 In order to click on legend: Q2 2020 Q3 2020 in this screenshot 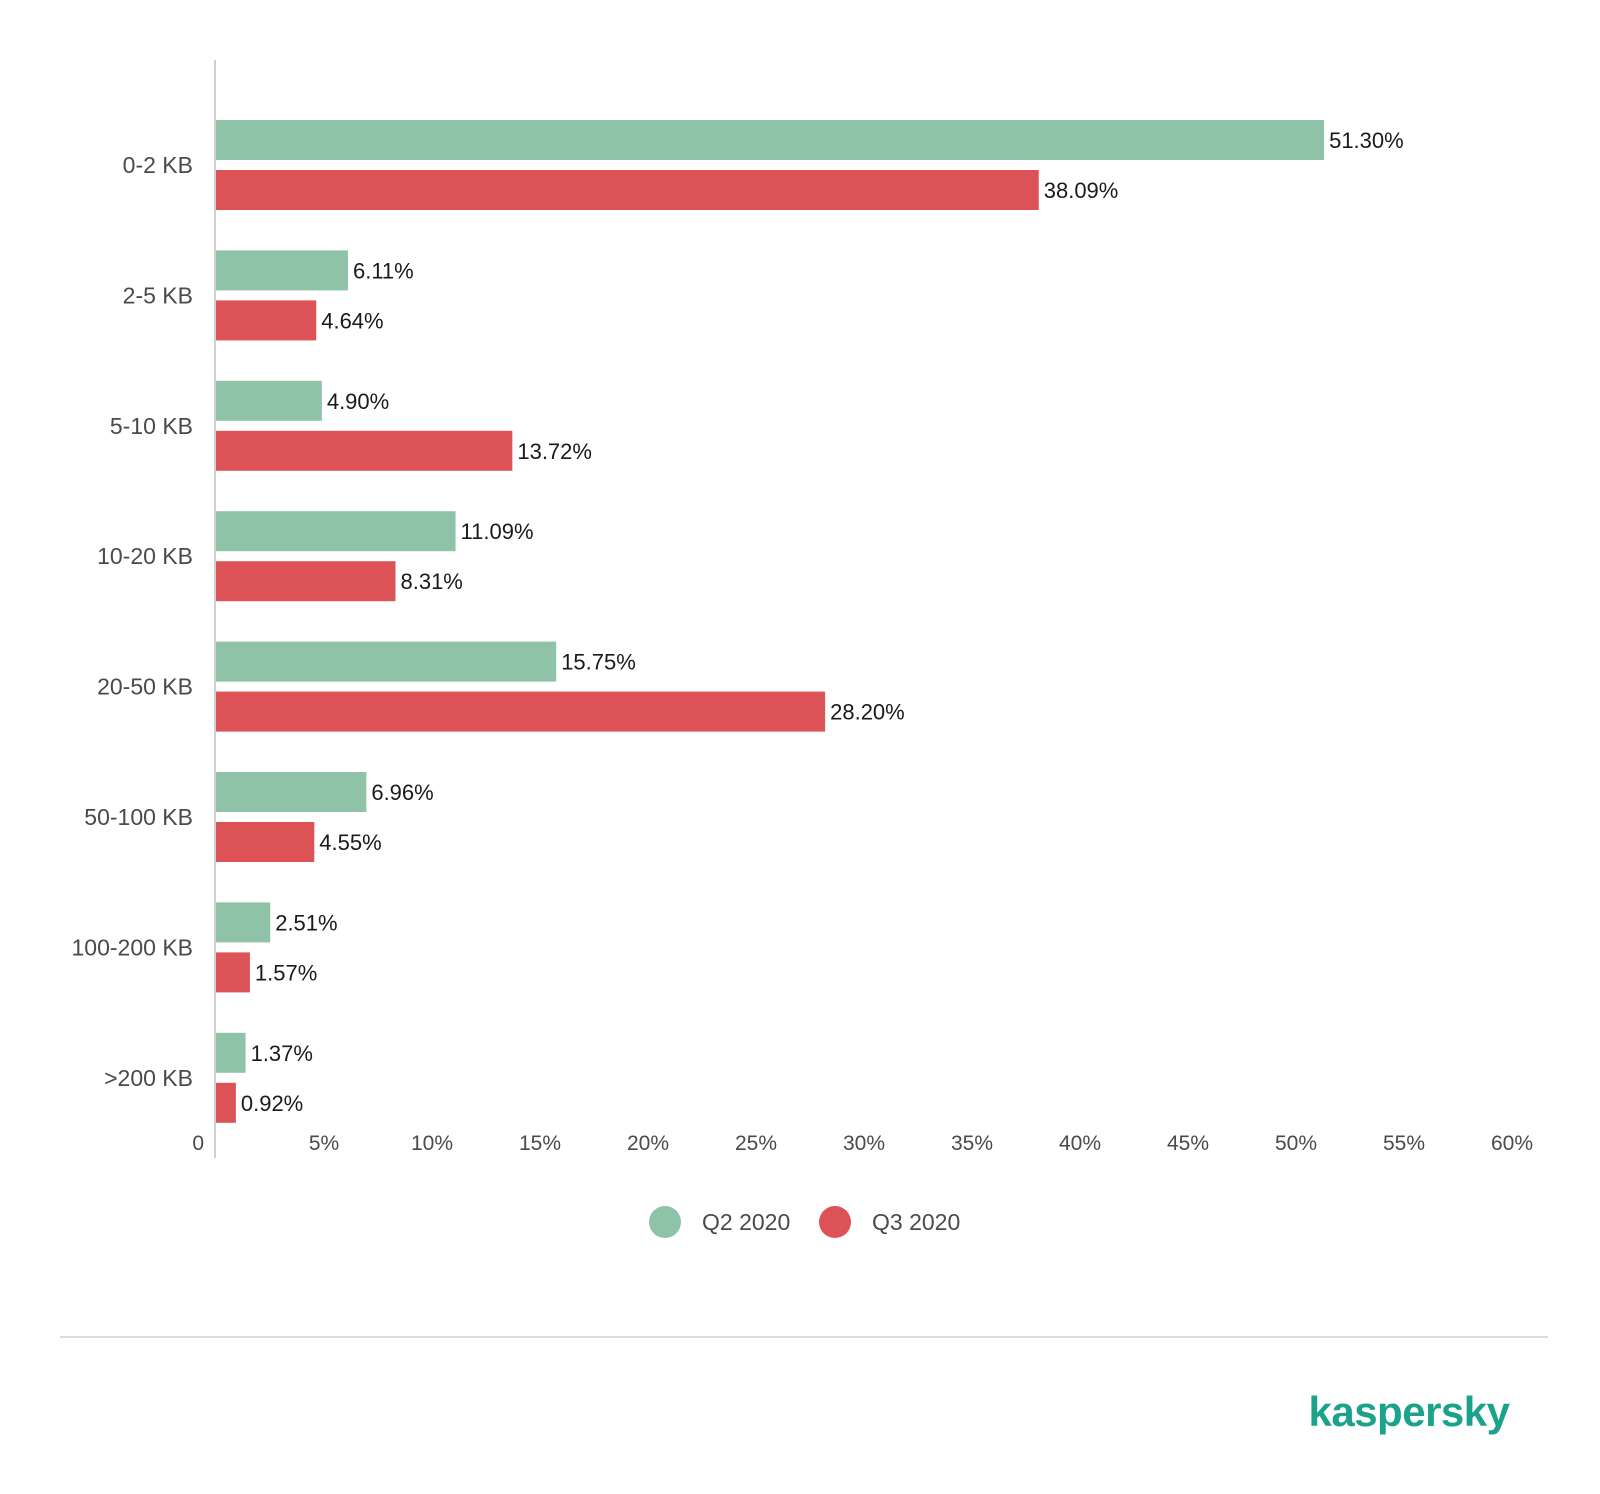, I will do `click(804, 1222)`.